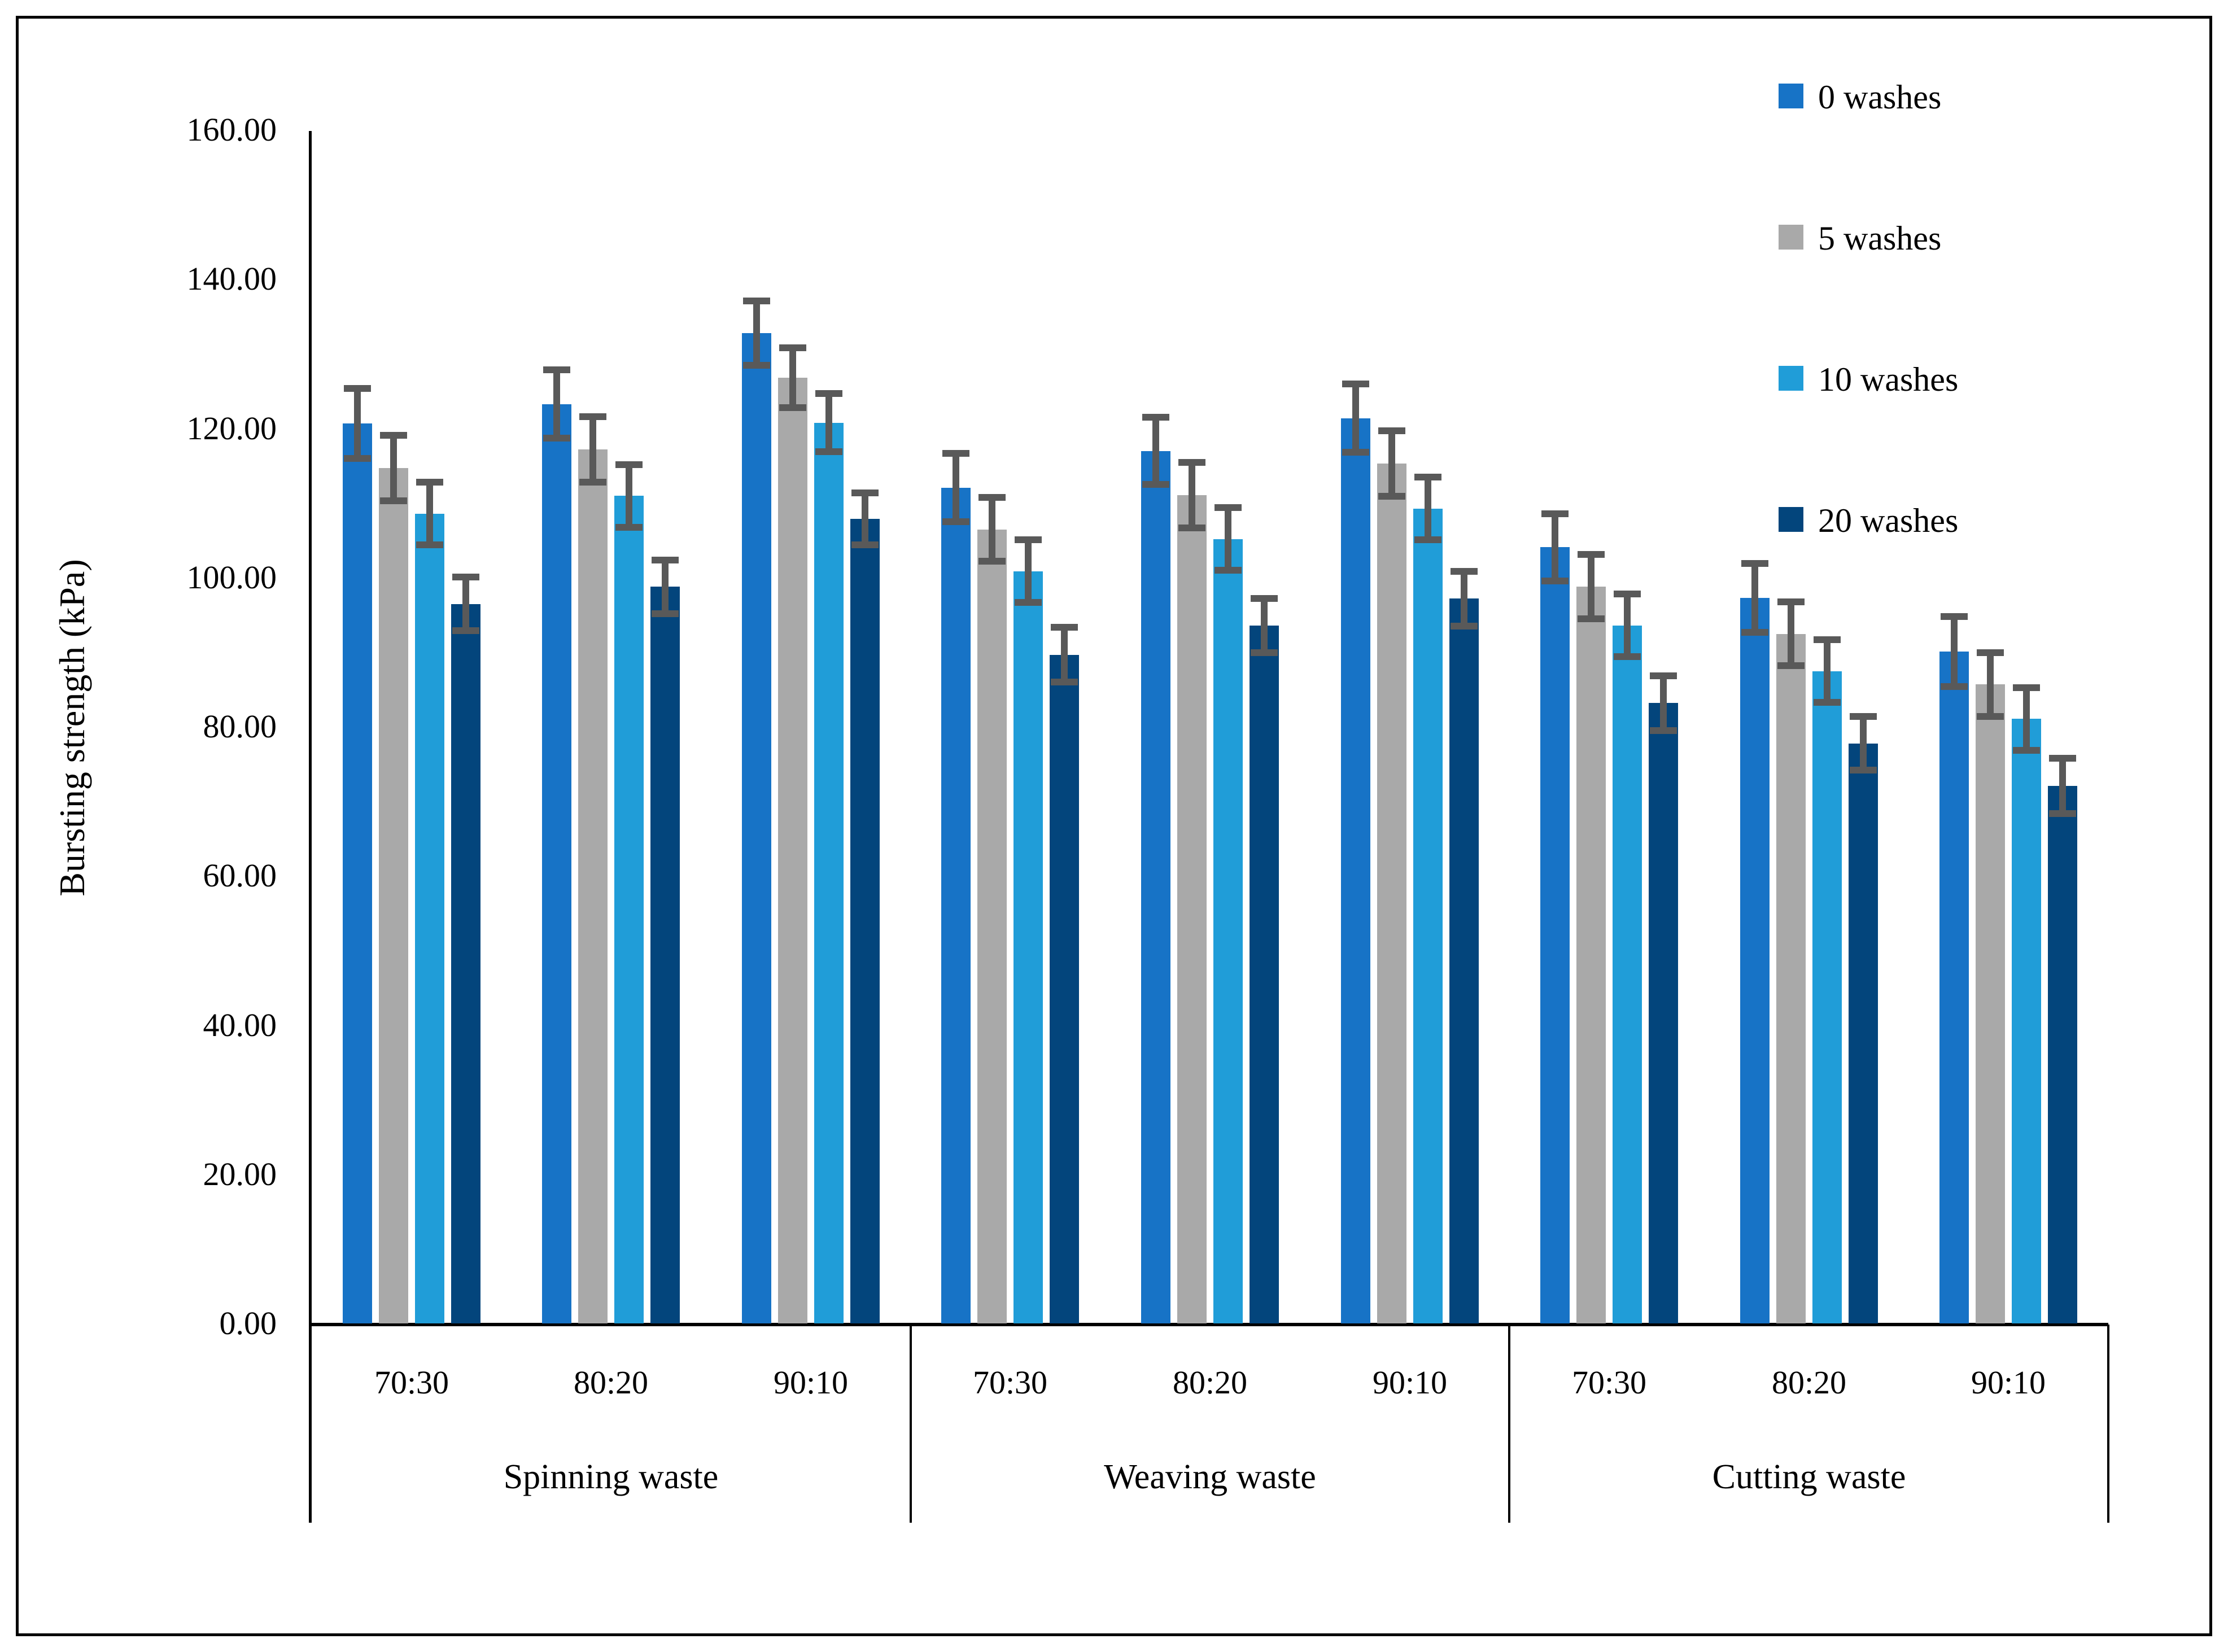 This screenshot has width=2228, height=1652. I want to click on bar-10-washes-Cutting-waste-70:30, so click(1627, 974).